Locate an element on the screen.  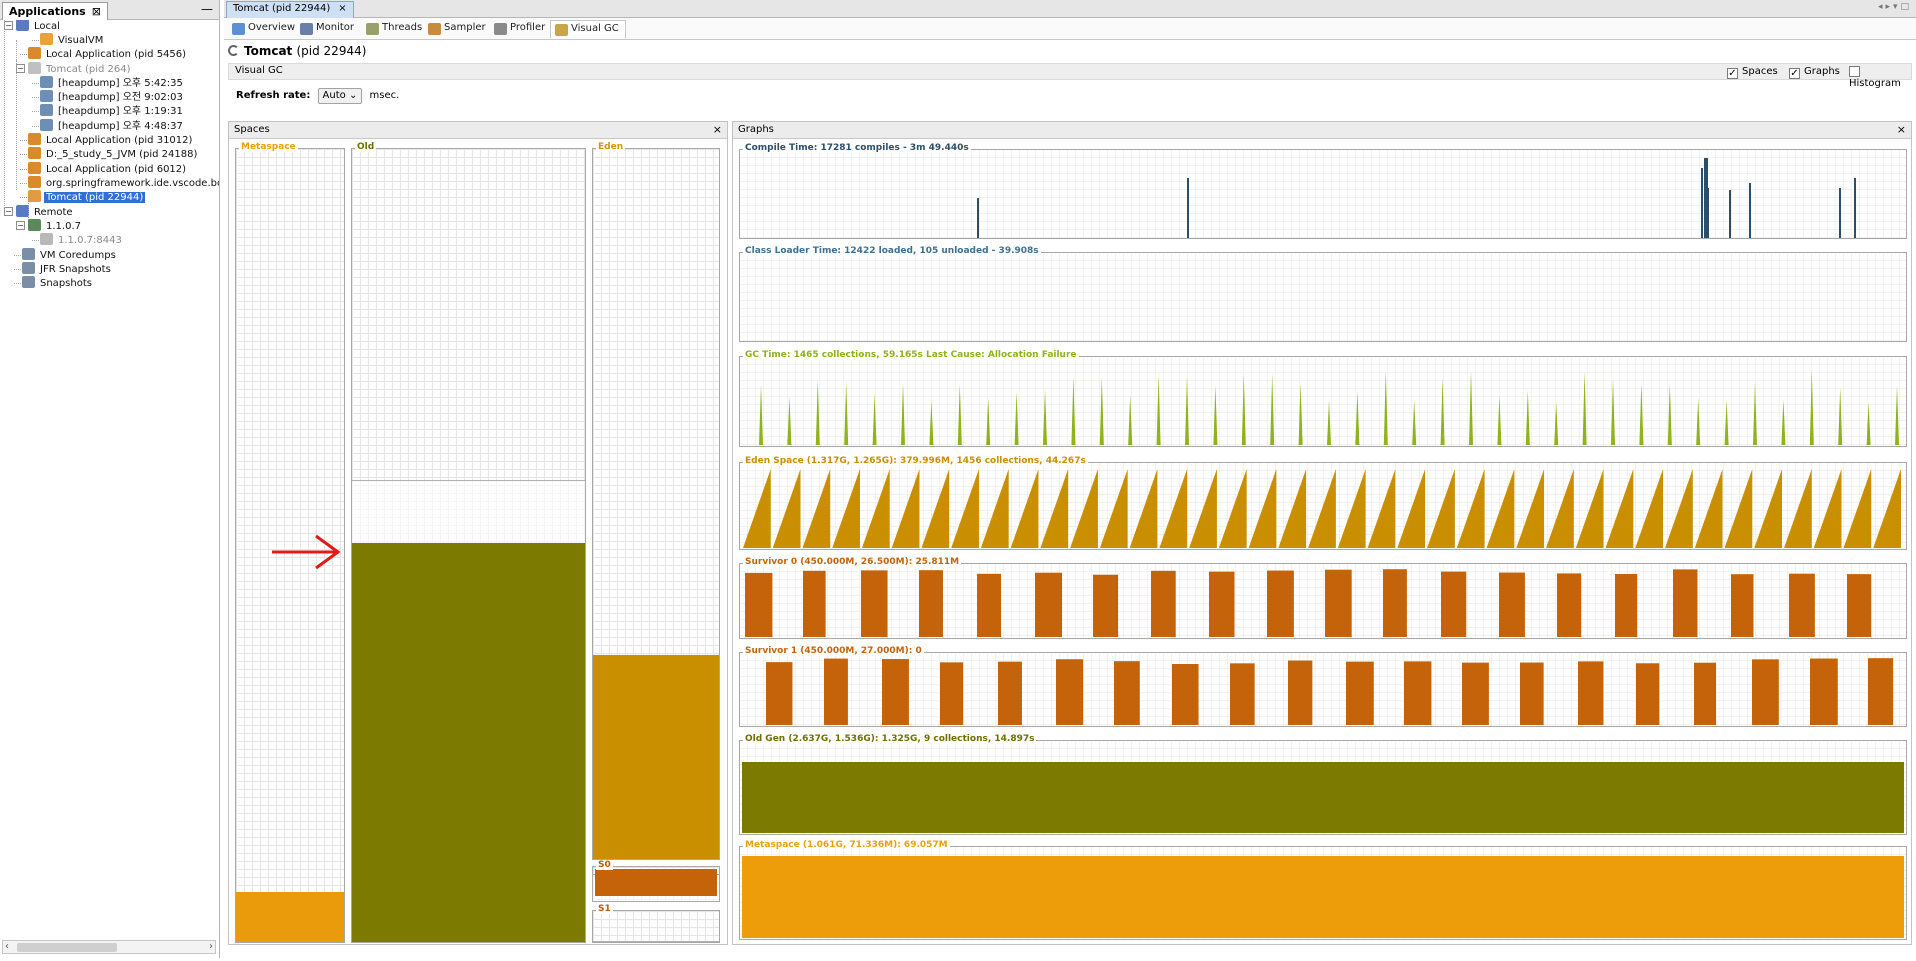
horizontal-scrollbar: ‹ › is located at coordinates (109, 947).